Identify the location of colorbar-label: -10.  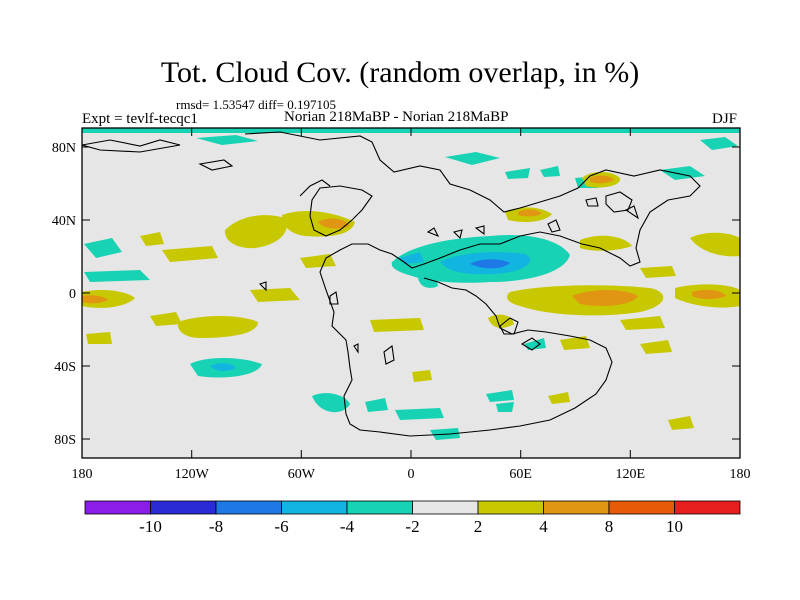
(150, 526).